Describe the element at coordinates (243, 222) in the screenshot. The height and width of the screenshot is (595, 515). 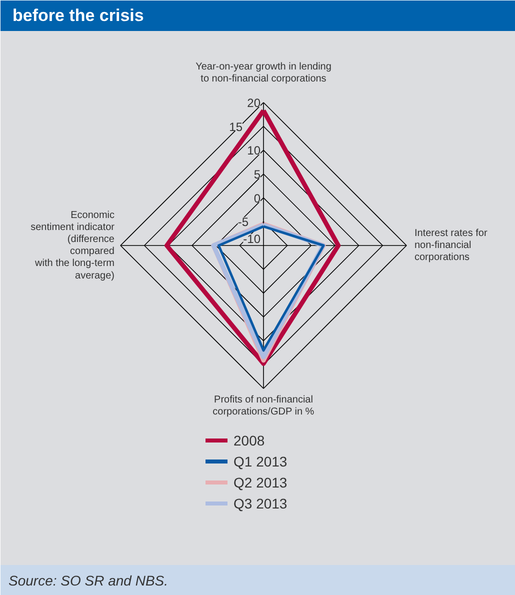
I see `y-tick-label: -5` at that location.